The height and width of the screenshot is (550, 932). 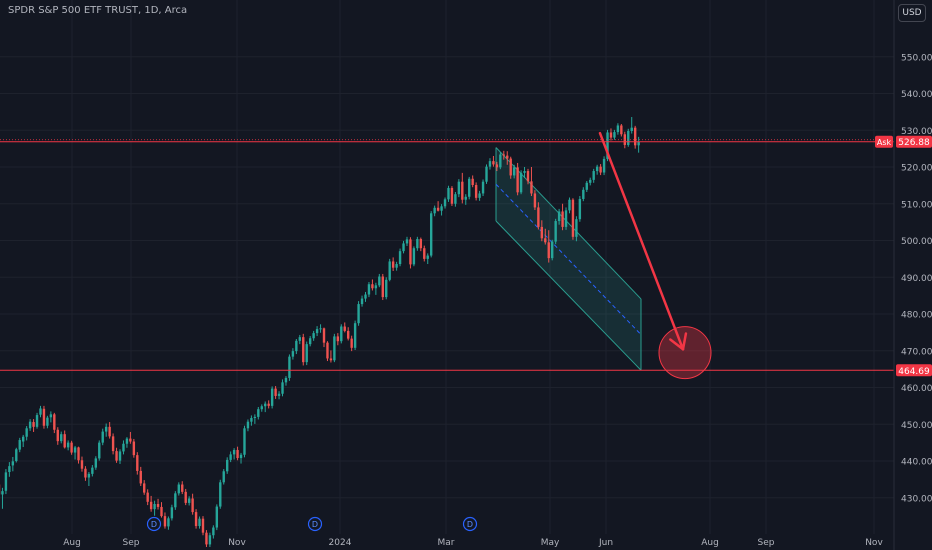 What do you see at coordinates (766, 543) in the screenshot?
I see `time-tick-label: Sep` at bounding box center [766, 543].